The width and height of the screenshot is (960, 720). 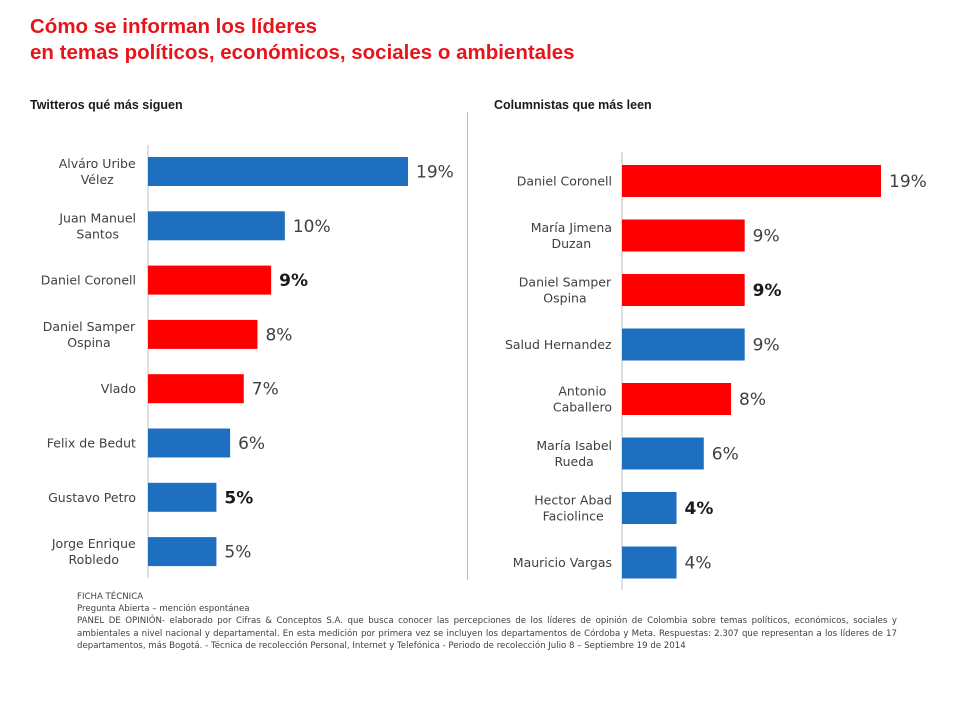 What do you see at coordinates (237, 553) in the screenshot?
I see `left-value-label-7: 5%` at bounding box center [237, 553].